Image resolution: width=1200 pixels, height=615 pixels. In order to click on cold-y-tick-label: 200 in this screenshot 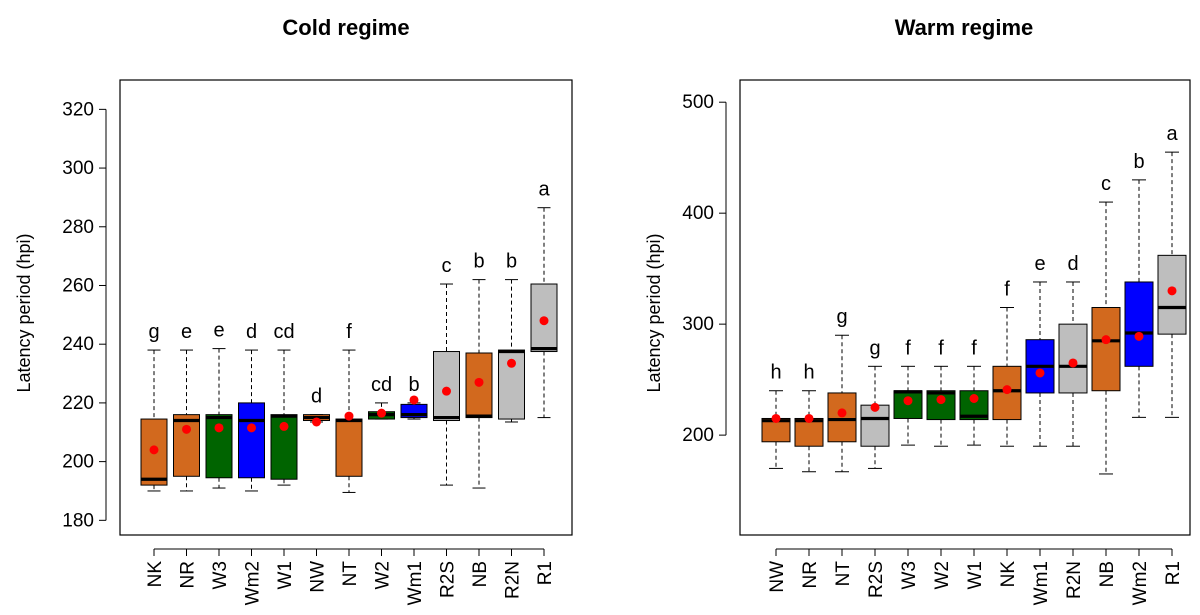, I will do `click(78, 462)`.